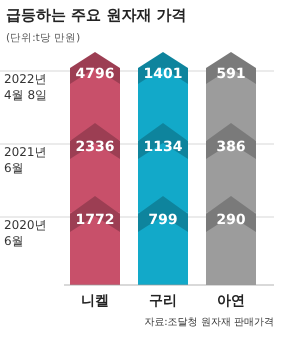  What do you see at coordinates (231, 220) in the screenshot?
I see `data-label: 290` at bounding box center [231, 220].